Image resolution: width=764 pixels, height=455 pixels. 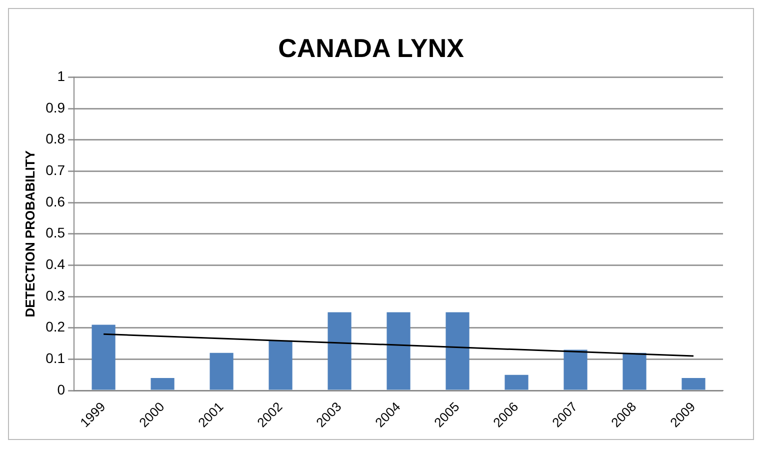 What do you see at coordinates (30, 234) in the screenshot?
I see `y-axis-title: DETECTION PROBABILITY` at bounding box center [30, 234].